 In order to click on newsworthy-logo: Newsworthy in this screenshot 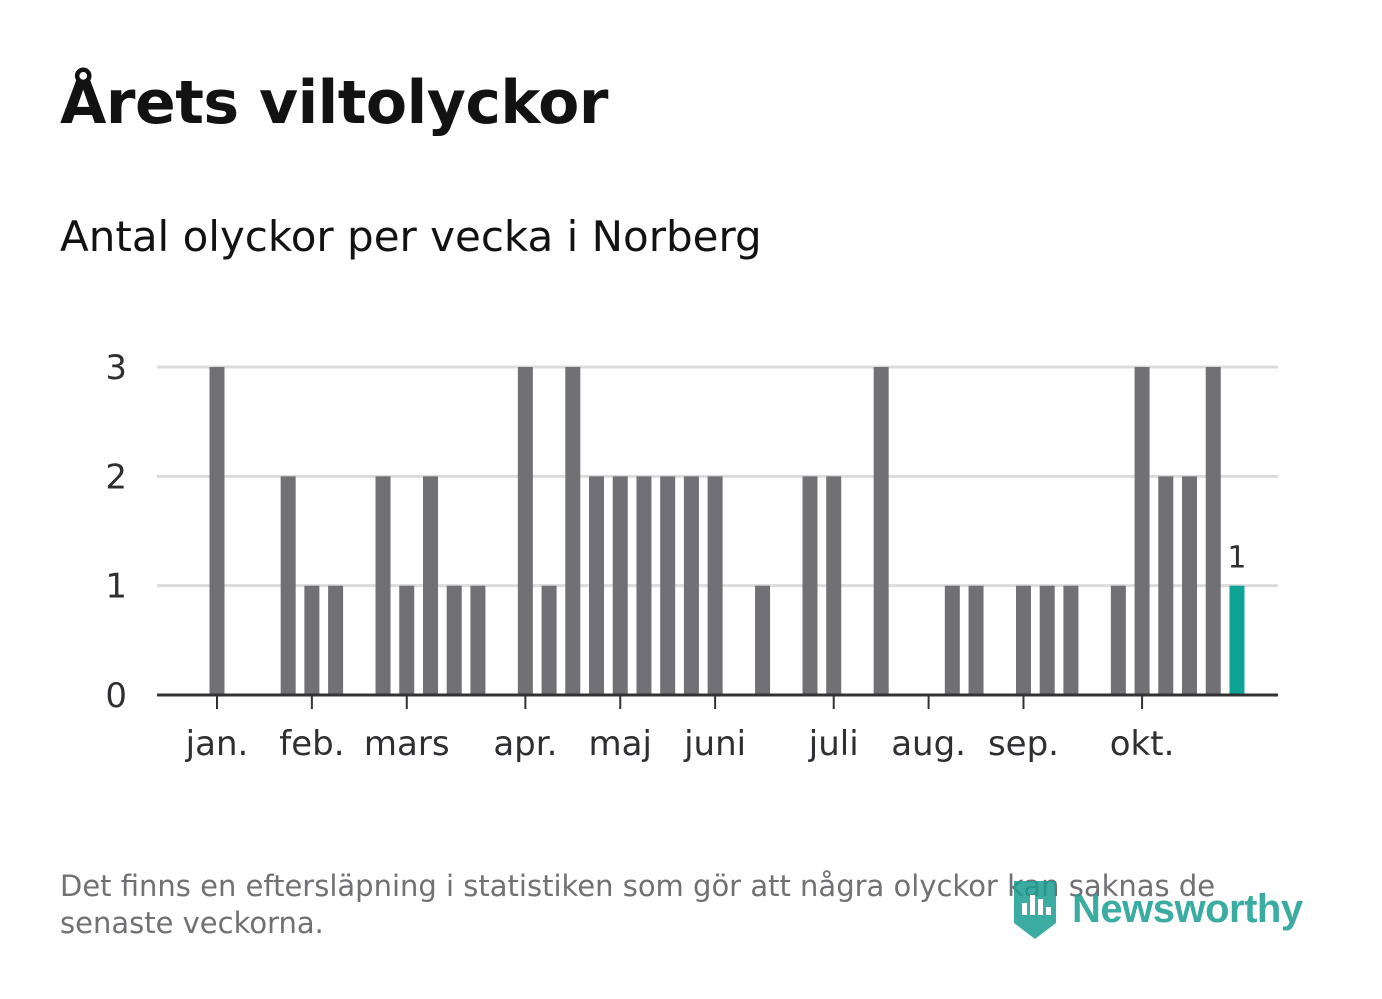, I will do `click(1156, 909)`.